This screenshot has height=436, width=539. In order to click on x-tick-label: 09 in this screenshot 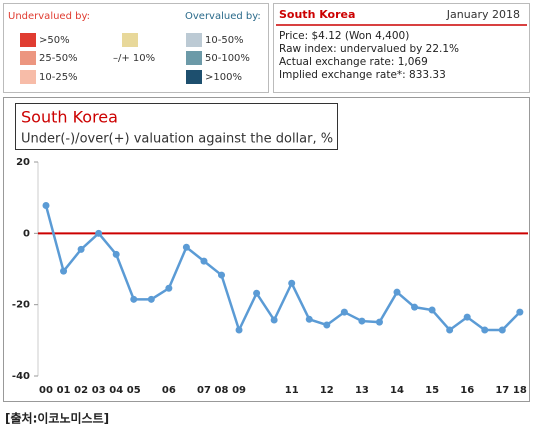, I will do `click(239, 390)`.